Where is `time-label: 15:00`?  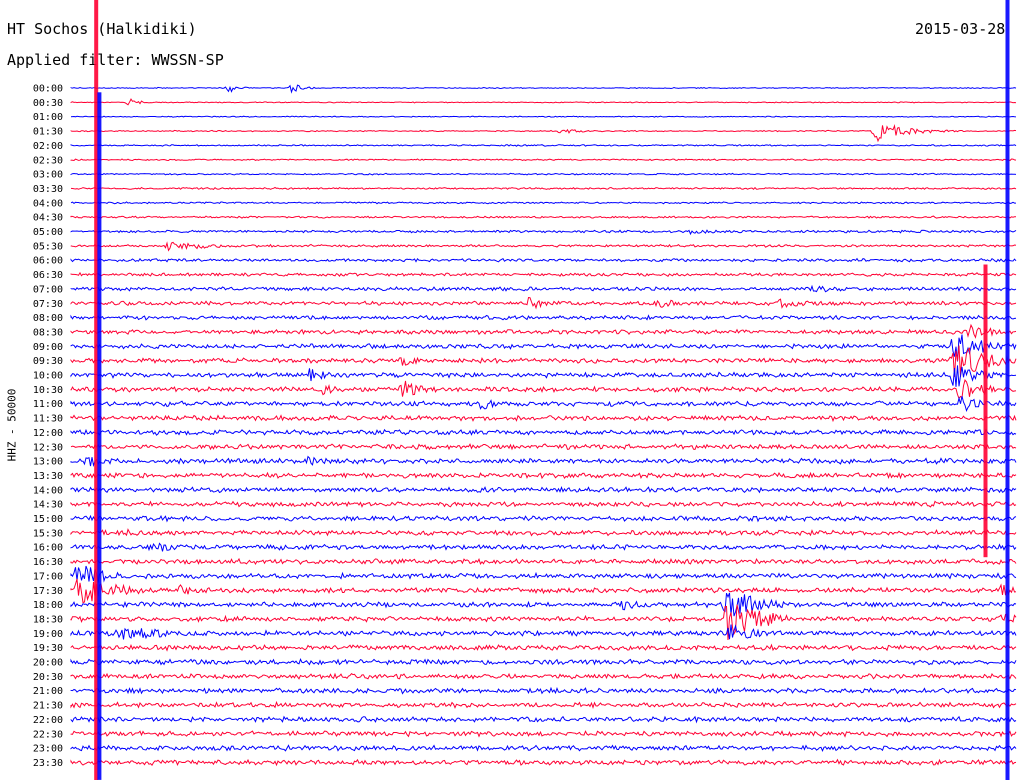 time-label: 15:00 is located at coordinates (48, 519).